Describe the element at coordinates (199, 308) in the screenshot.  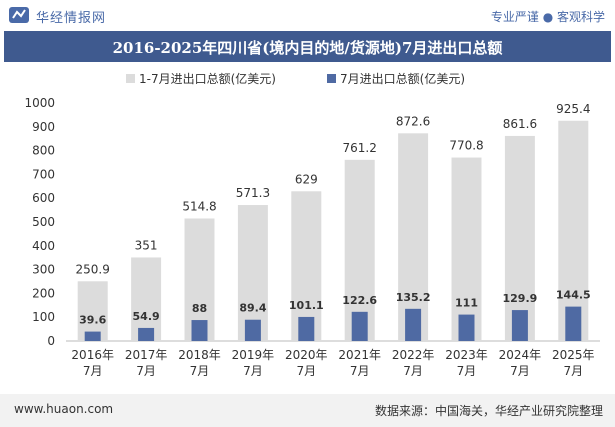
I see `data-label-series-2: 88` at that location.